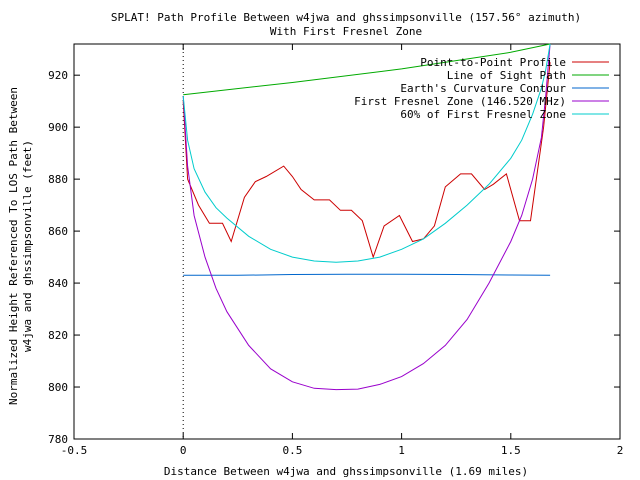  I want to click on y-tick-label: 860, so click(58, 231).